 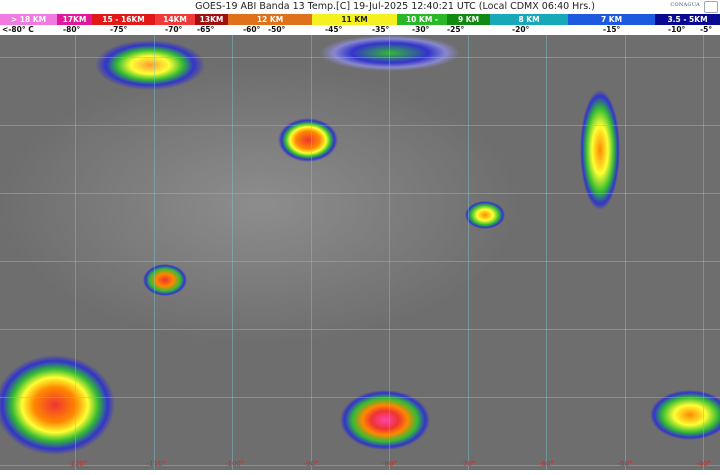 I want to click on legend-item: 9 KM, so click(x=468, y=19).